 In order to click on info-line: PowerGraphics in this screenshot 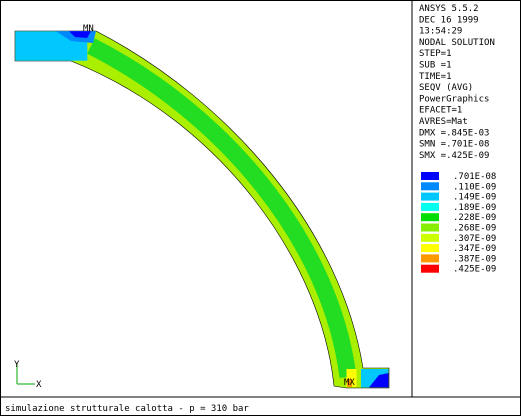, I will do `click(454, 99)`.